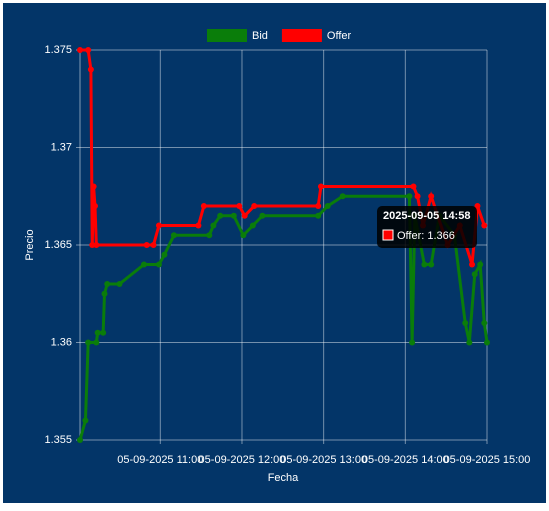 The height and width of the screenshot is (511, 549). Describe the element at coordinates (388, 235) in the screenshot. I see `tooltip-swatch` at that location.